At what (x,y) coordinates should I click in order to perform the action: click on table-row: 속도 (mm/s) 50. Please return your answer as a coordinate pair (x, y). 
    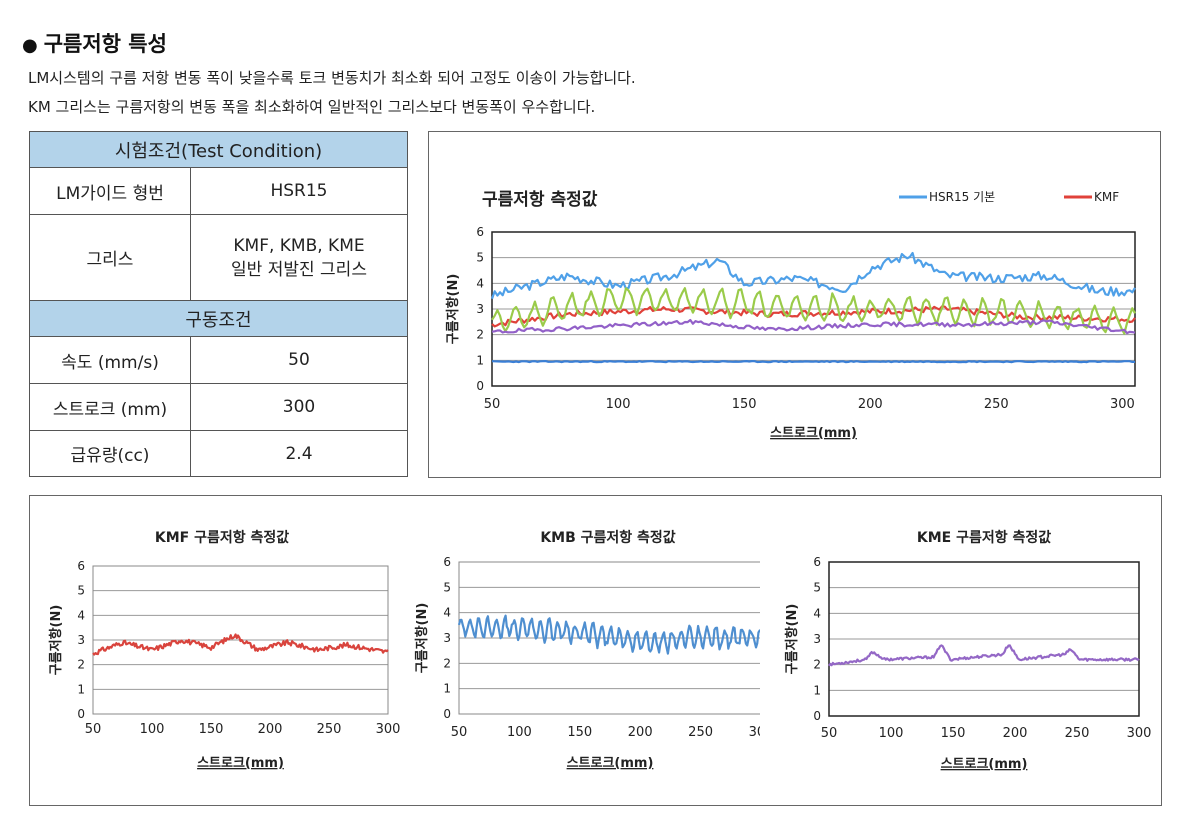
    Looking at the image, I should click on (218, 360).